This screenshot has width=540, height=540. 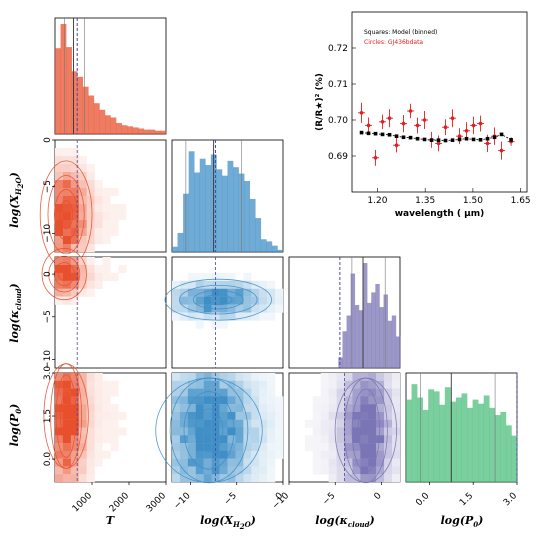 What do you see at coordinates (480, 140) in the screenshot?
I see `model-square` at bounding box center [480, 140].